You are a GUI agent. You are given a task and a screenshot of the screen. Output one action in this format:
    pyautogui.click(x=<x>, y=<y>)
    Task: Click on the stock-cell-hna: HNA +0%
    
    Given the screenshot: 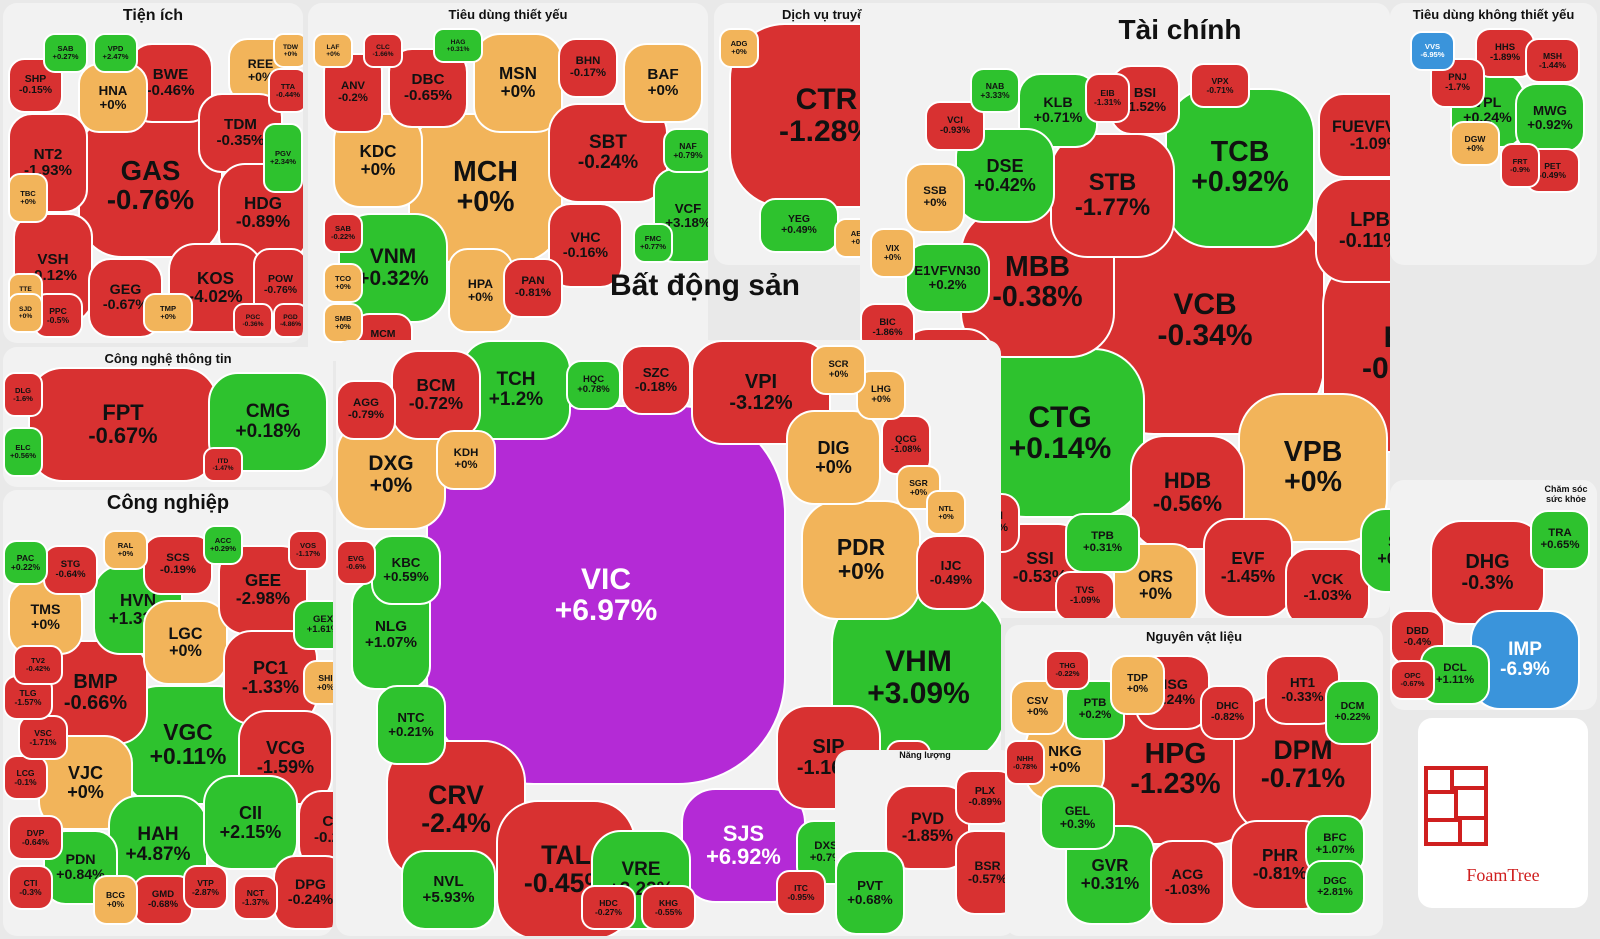 What is the action you would take?
    pyautogui.click(x=113, y=98)
    